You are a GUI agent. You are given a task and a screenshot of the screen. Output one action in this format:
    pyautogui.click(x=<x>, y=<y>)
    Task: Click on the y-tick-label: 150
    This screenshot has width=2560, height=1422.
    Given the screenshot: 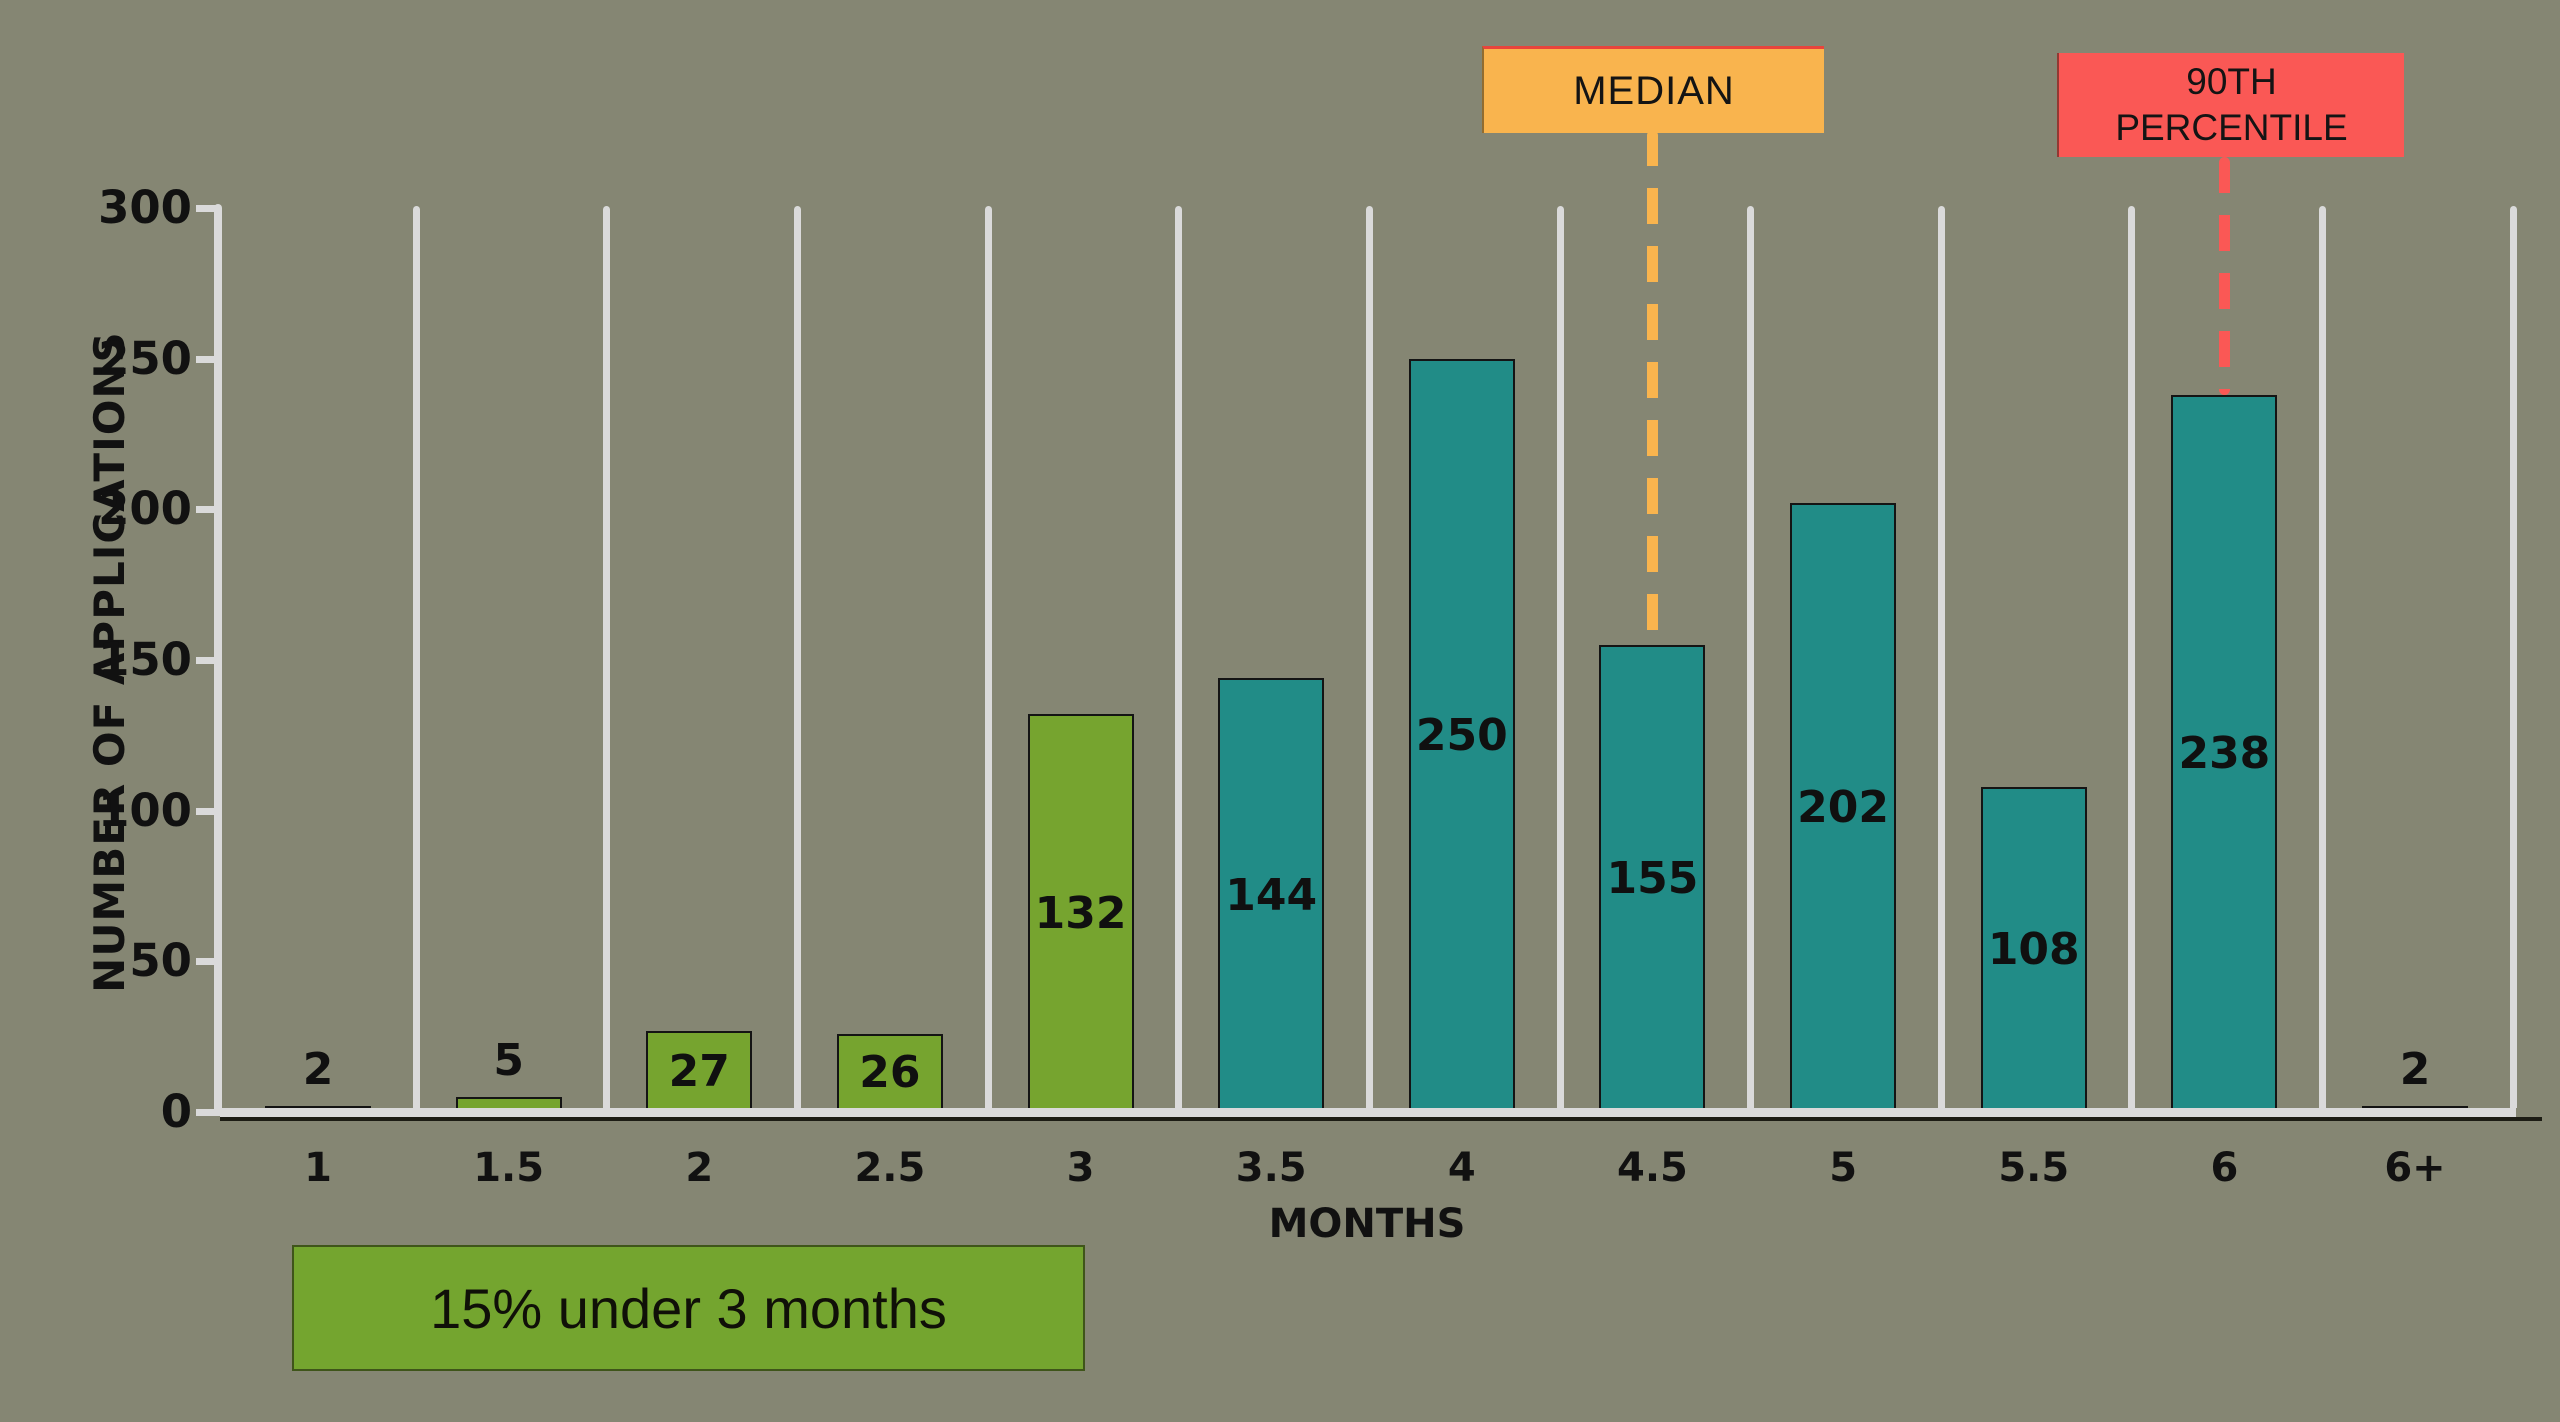 What is the action you would take?
    pyautogui.click(x=145, y=659)
    